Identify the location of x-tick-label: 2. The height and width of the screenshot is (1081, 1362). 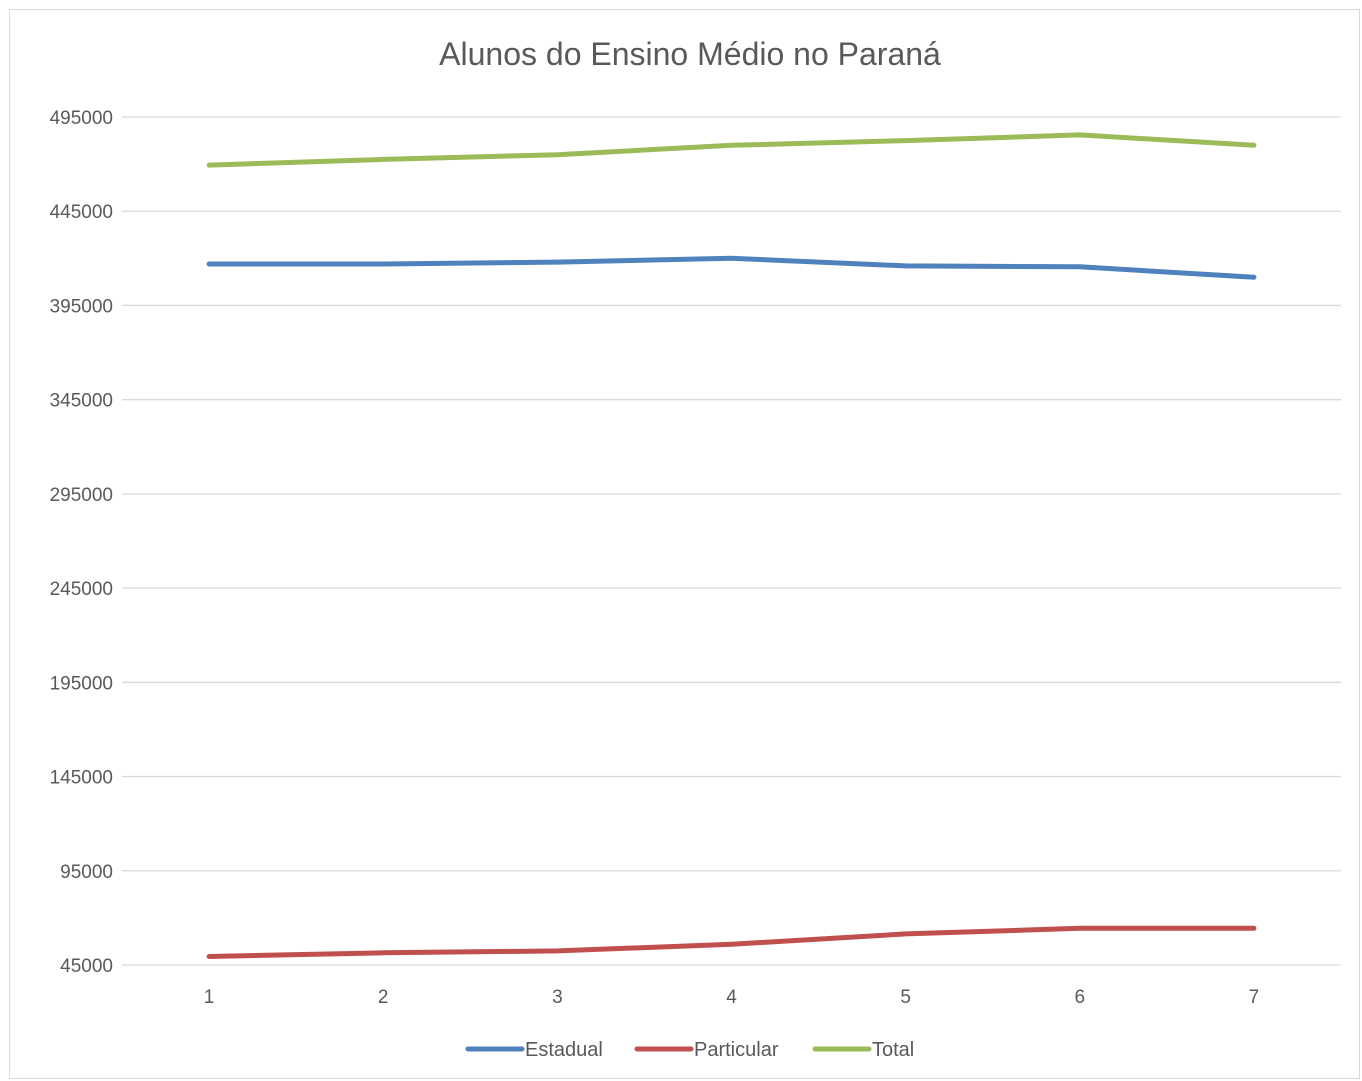
(383, 997).